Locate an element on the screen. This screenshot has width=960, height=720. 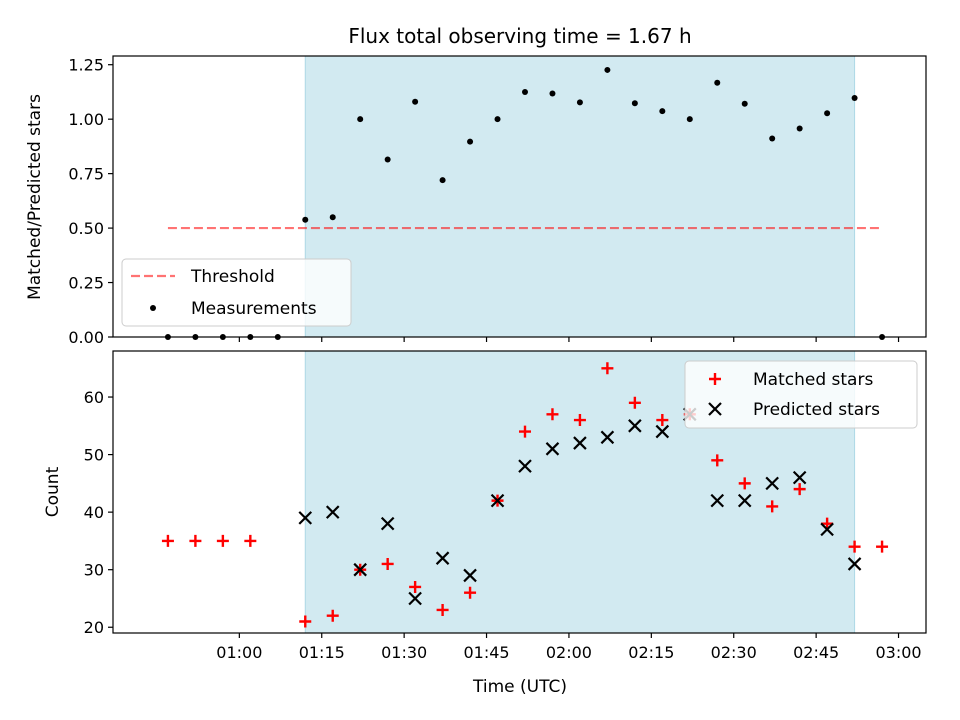
ratio-y-tick-label: 1.25 is located at coordinates (86, 65).